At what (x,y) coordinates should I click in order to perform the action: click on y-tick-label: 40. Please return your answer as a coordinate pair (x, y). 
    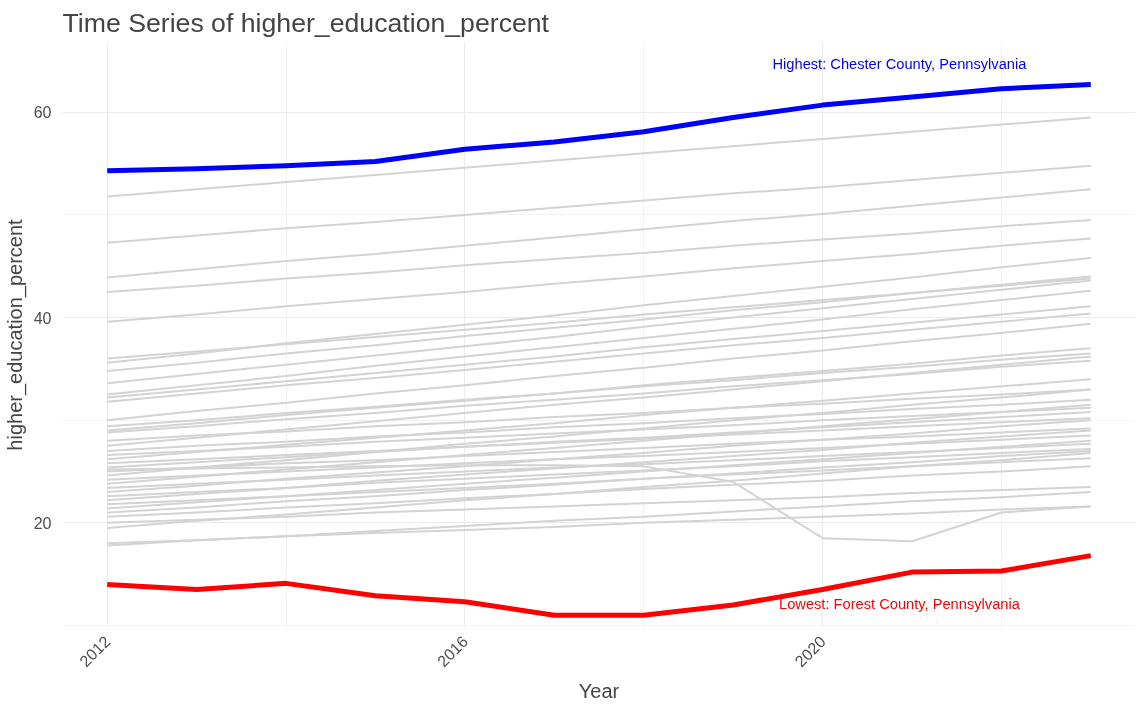
    Looking at the image, I should click on (42, 318).